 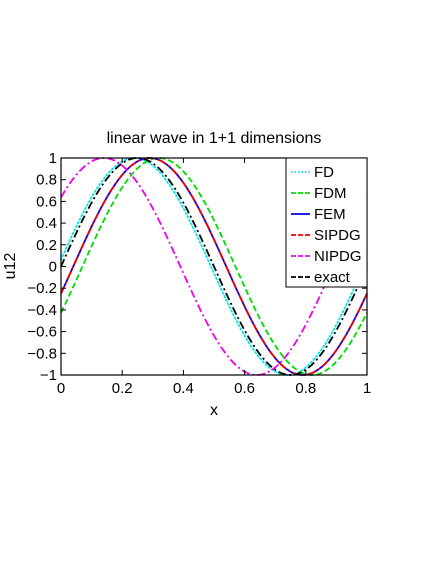 I want to click on x-tick-label: 0.8, so click(x=305, y=388).